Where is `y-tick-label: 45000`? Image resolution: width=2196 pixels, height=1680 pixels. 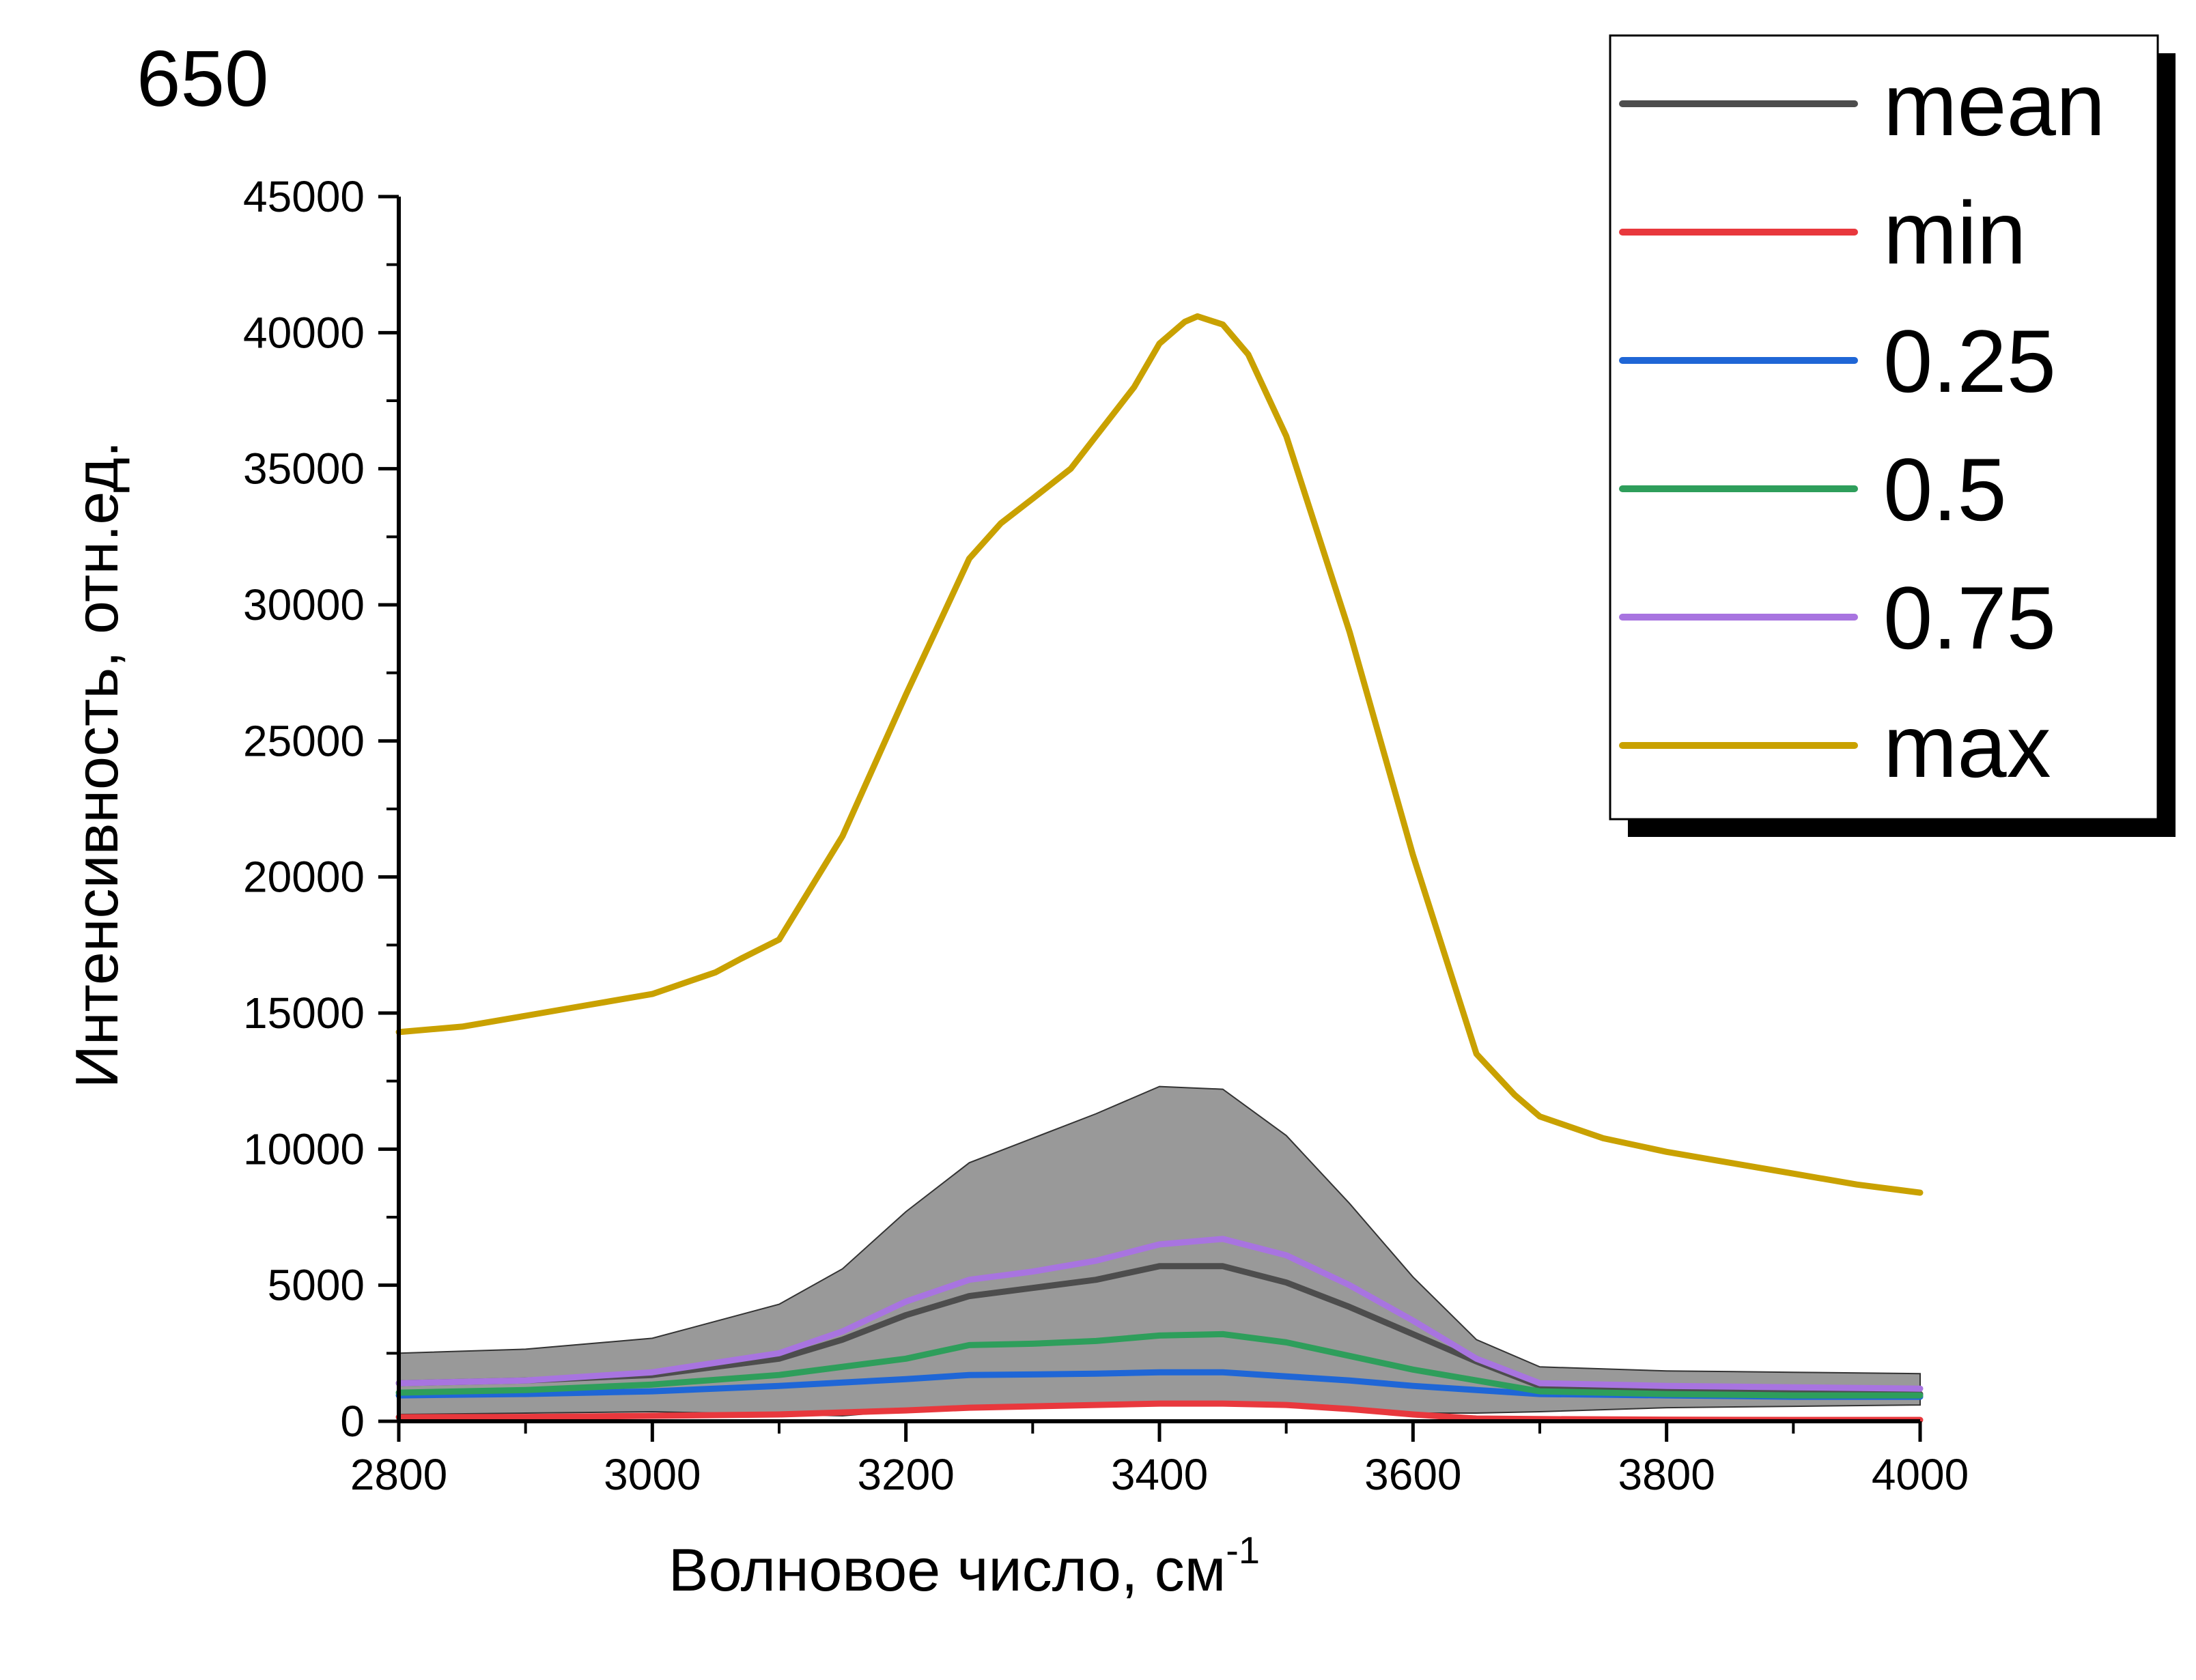 y-tick-label: 45000 is located at coordinates (304, 196).